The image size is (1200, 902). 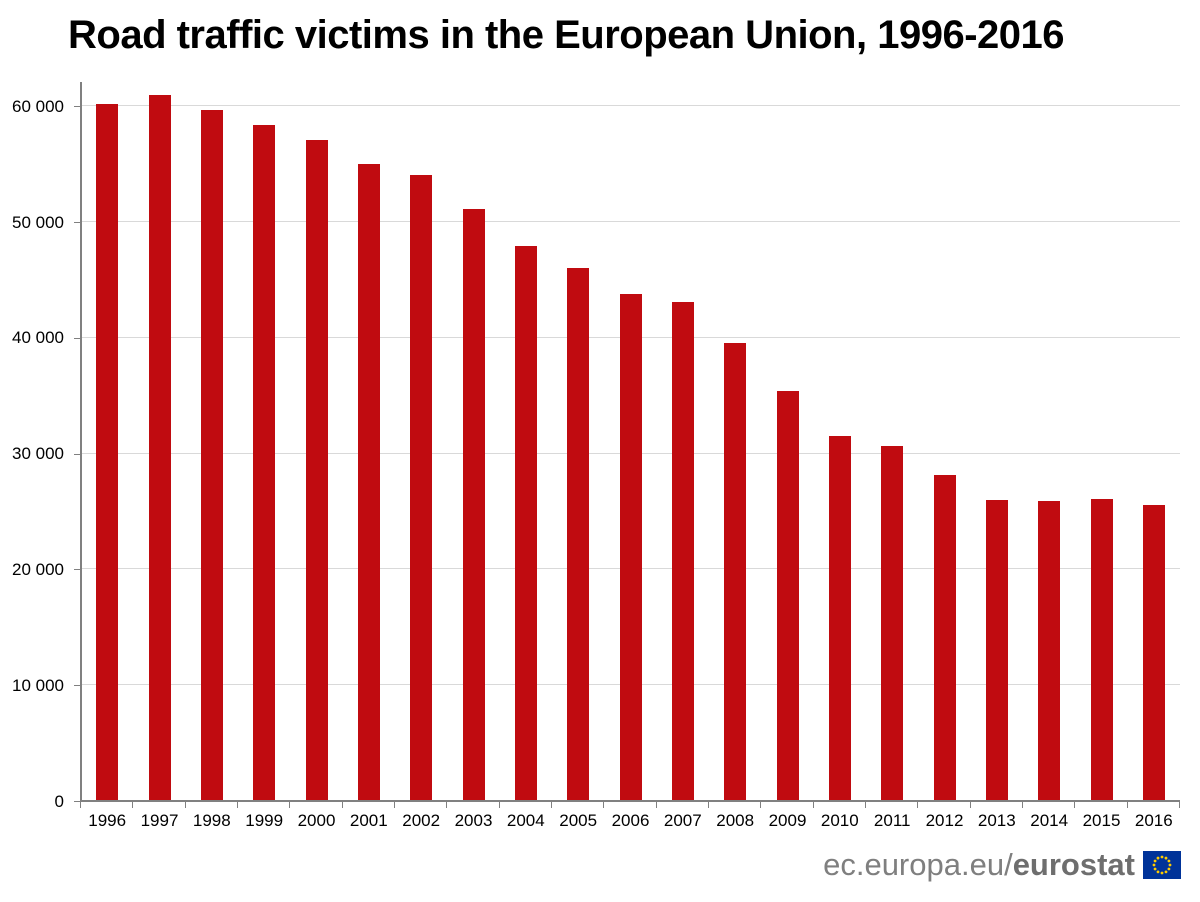 I want to click on x-tick-label: 2011, so click(x=892, y=820).